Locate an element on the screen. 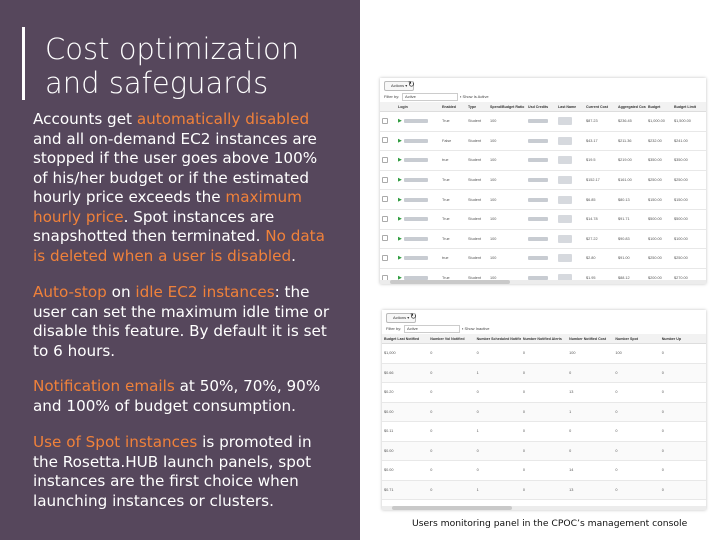 Image resolution: width=720 pixels, height=540 pixels. table-cell: 14 is located at coordinates (590, 470).